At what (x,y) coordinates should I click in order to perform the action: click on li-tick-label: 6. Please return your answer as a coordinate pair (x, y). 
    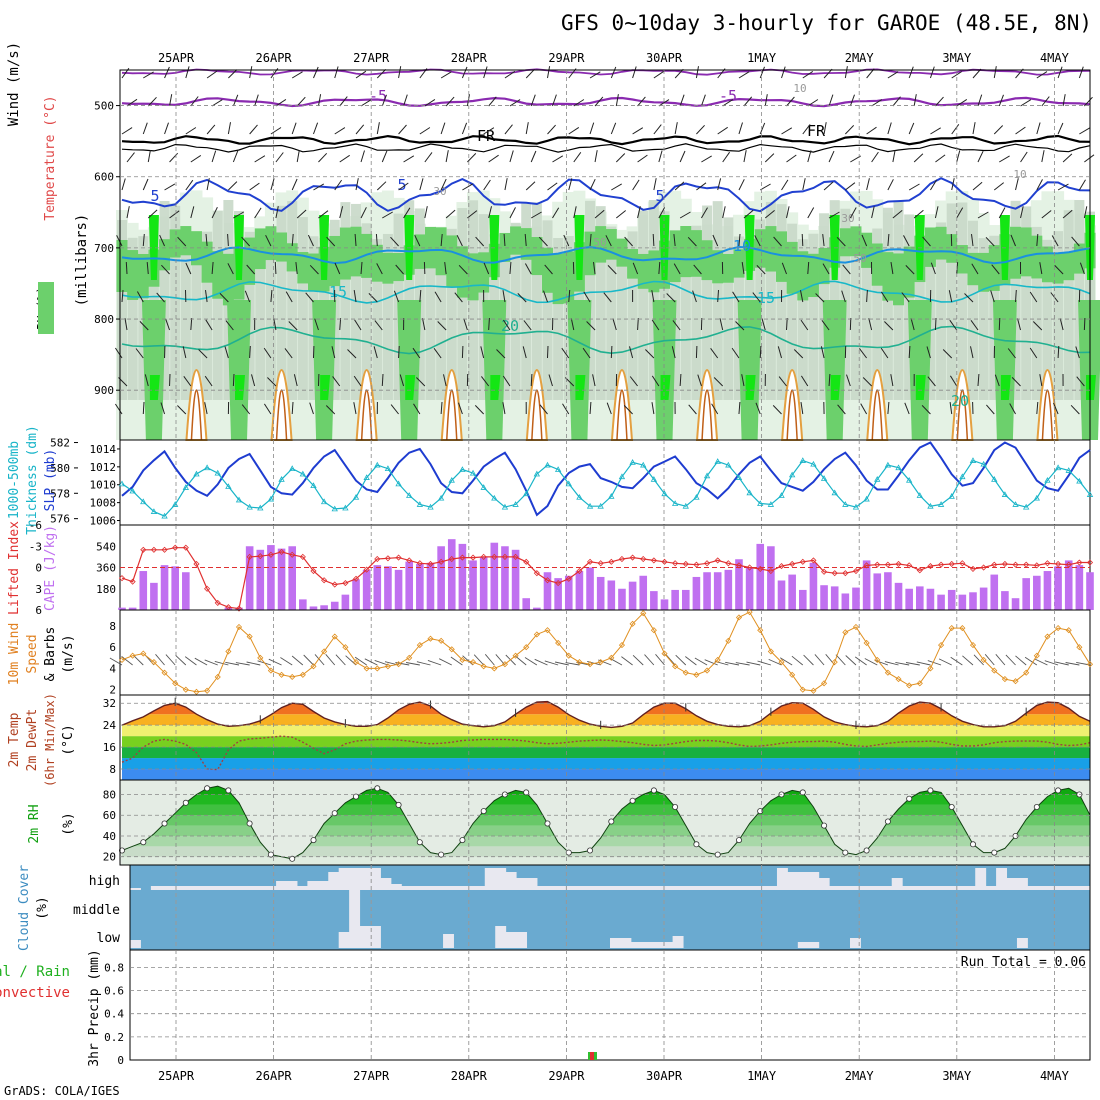
    Looking at the image, I should click on (38, 610).